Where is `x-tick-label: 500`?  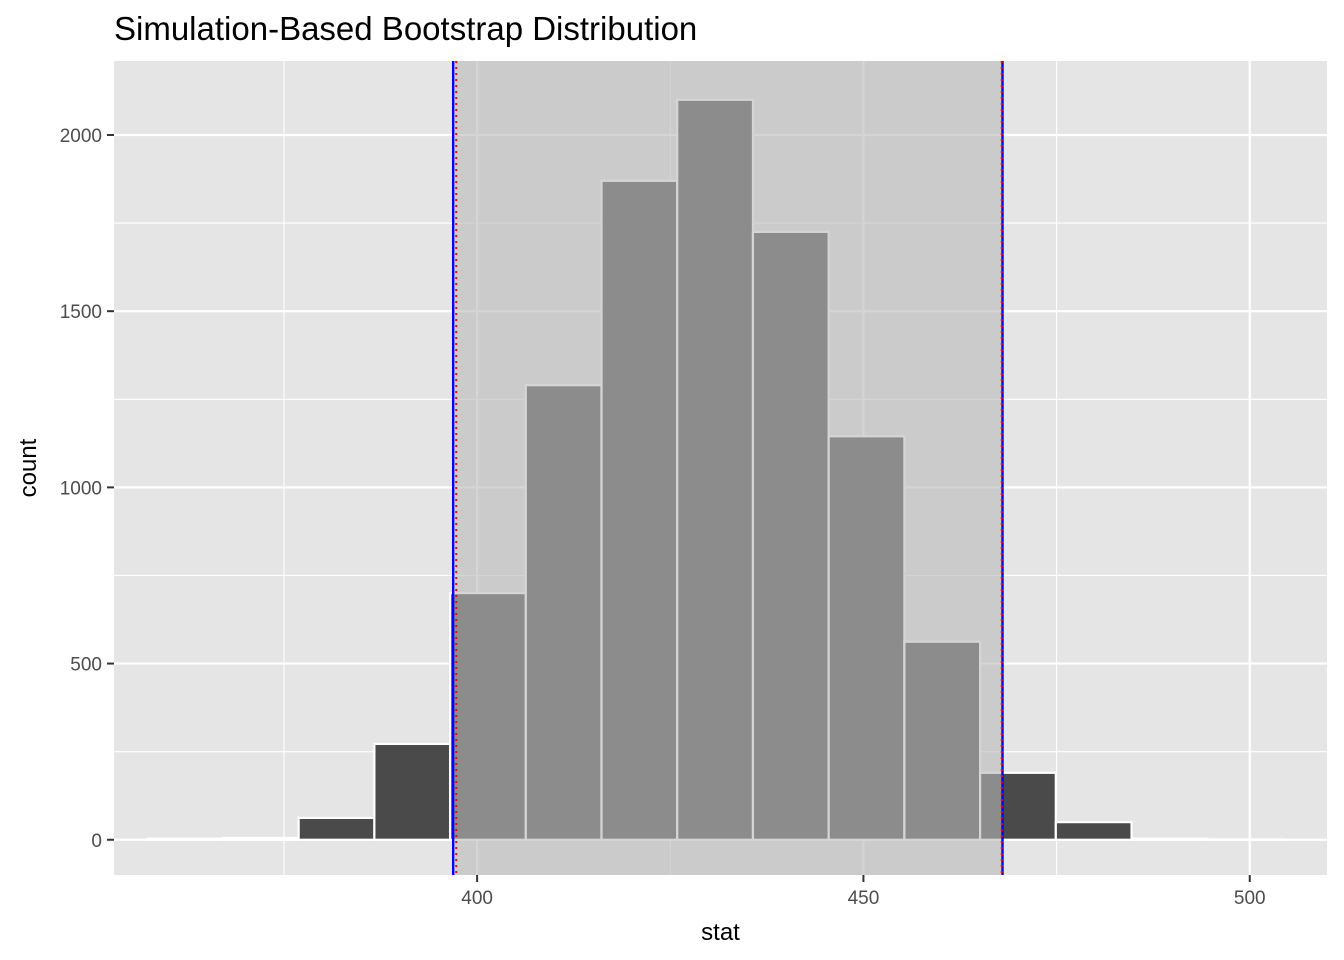
x-tick-label: 500 is located at coordinates (1250, 898).